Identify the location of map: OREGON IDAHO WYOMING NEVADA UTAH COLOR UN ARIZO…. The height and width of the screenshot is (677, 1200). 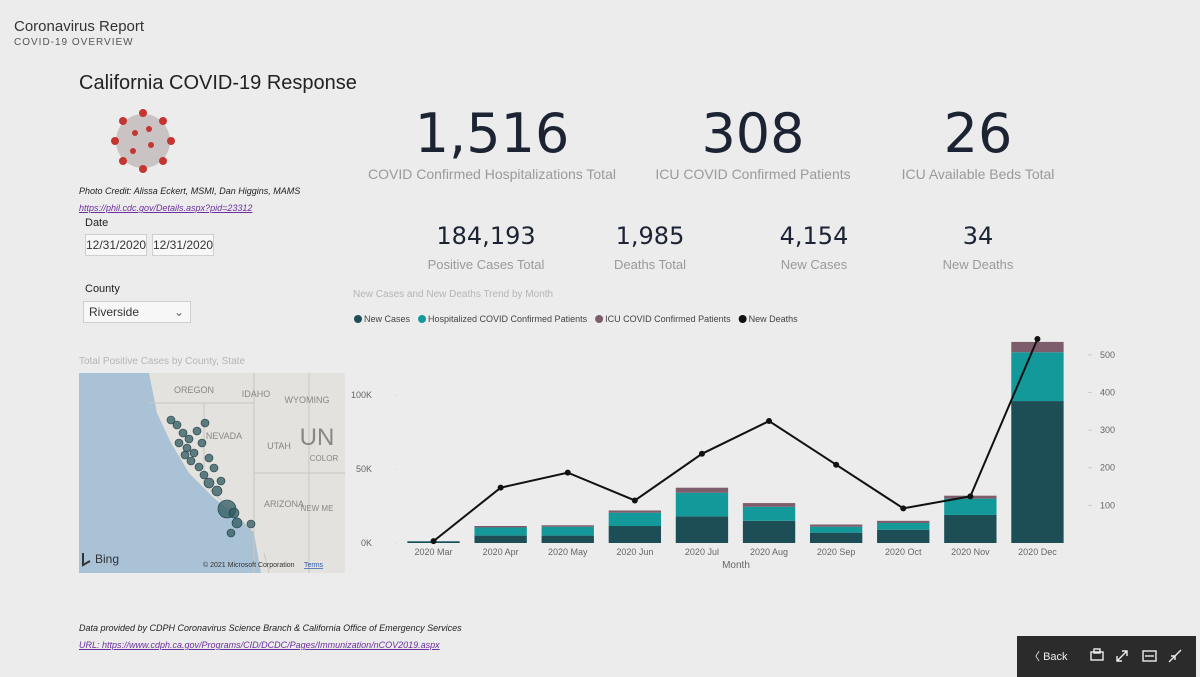
(212, 473).